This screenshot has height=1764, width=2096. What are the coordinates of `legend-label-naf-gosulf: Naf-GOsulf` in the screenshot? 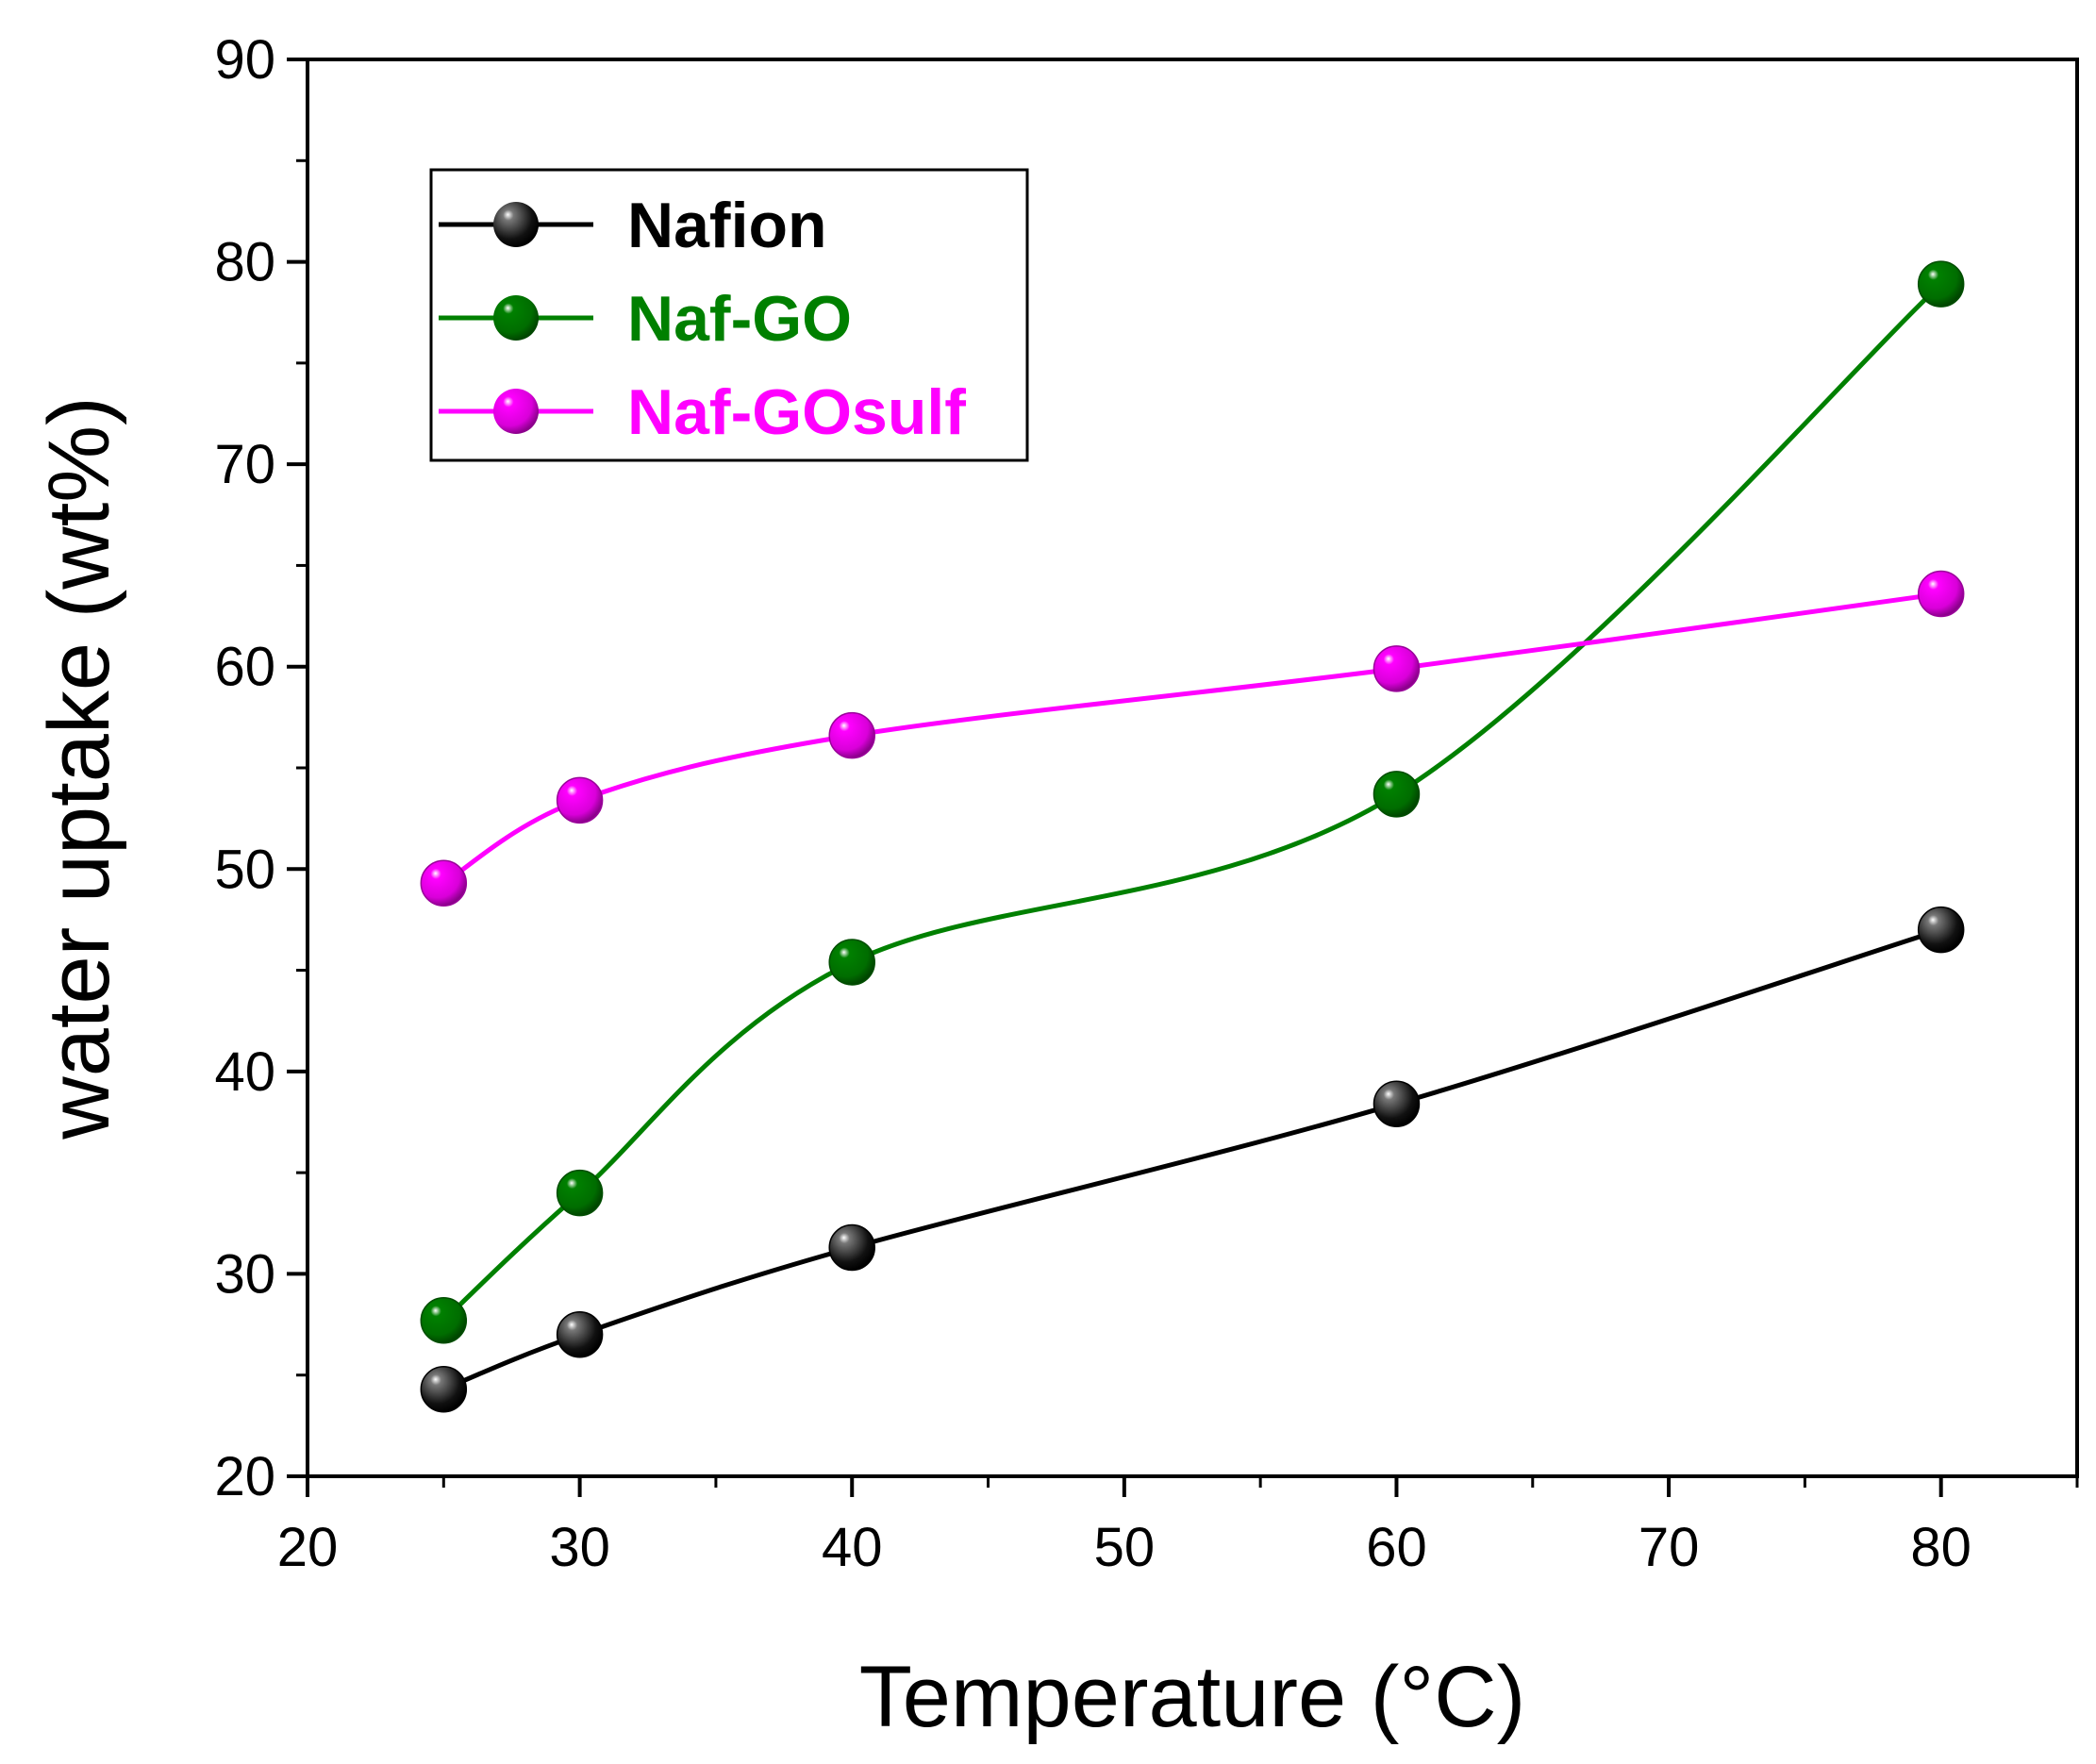 It's located at (796, 412).